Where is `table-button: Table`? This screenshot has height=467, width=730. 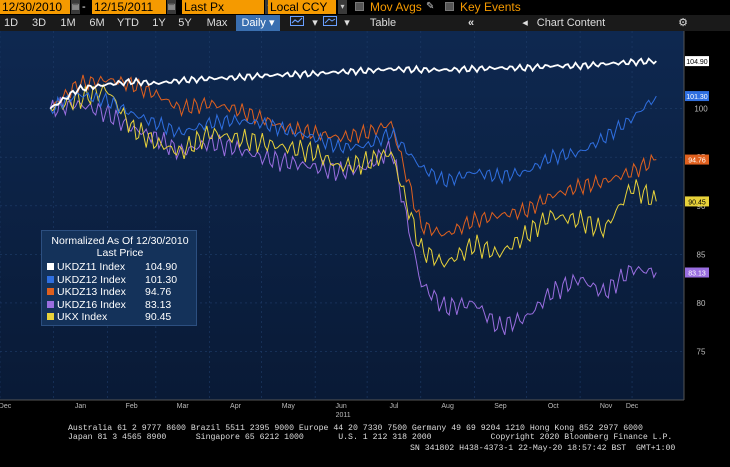 table-button: Table is located at coordinates (383, 23).